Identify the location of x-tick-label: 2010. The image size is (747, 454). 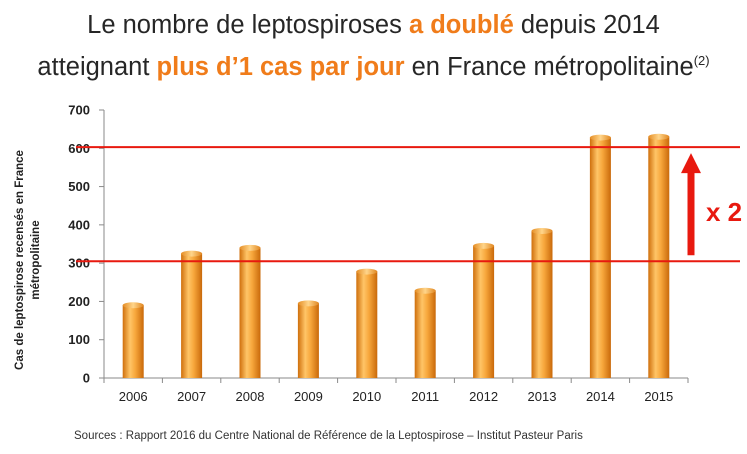
(366, 396).